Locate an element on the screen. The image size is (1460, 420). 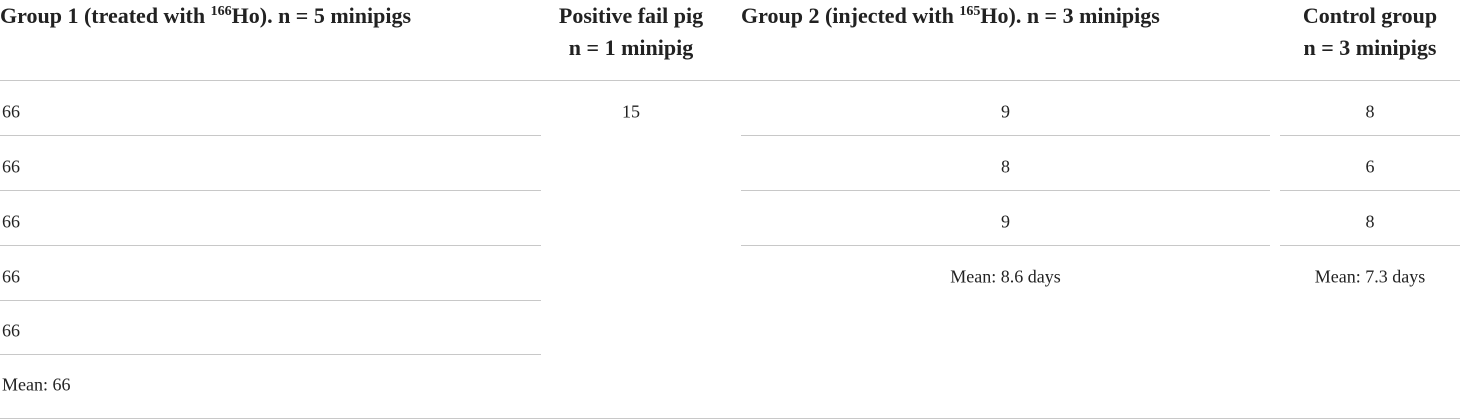
column-header: Positive fail pig n = 1 minipig is located at coordinates (631, 32).